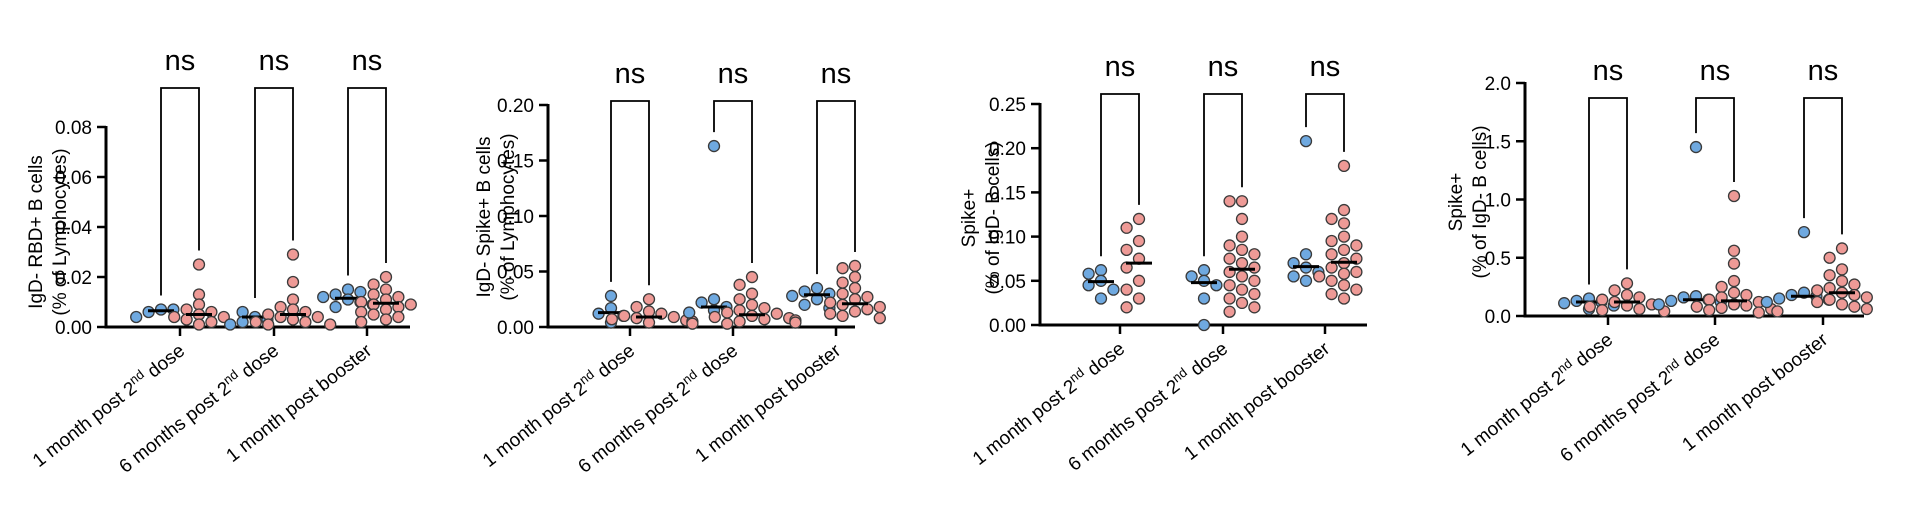 The height and width of the screenshot is (516, 1920). What do you see at coordinates (515, 106) in the screenshot?
I see `y-tick-label: 0.20` at bounding box center [515, 106].